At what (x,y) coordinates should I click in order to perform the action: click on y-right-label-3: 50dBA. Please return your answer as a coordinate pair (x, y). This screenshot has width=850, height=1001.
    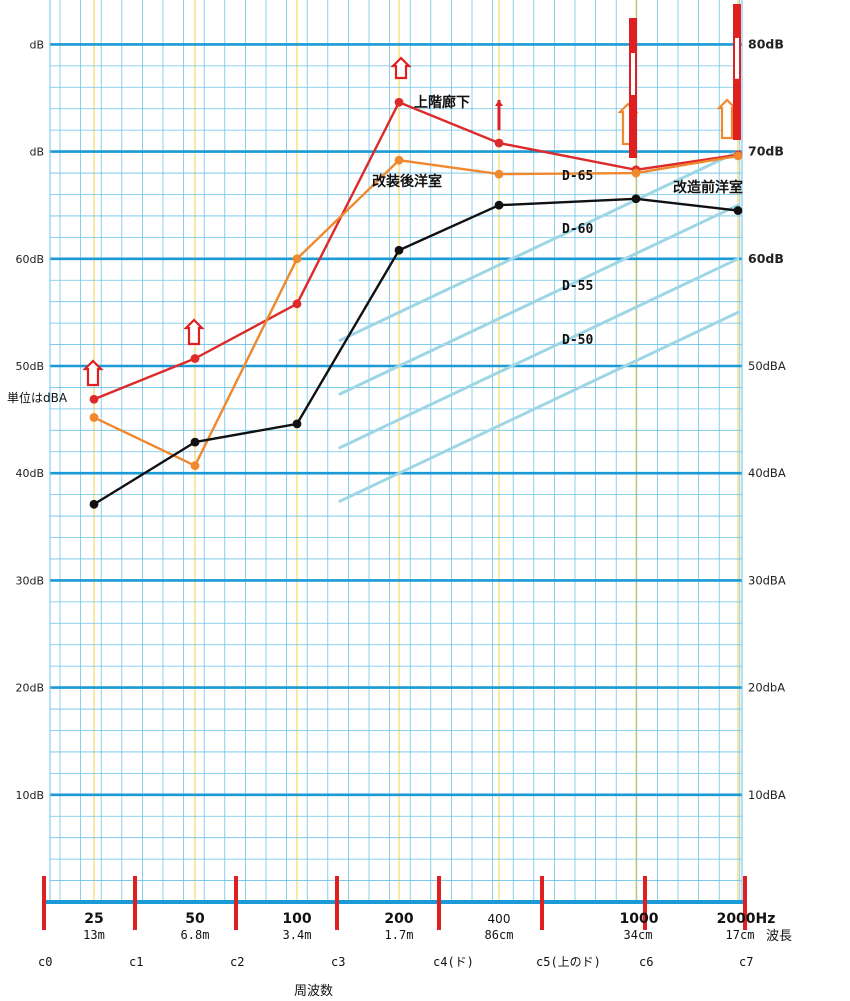
    Looking at the image, I should click on (767, 366).